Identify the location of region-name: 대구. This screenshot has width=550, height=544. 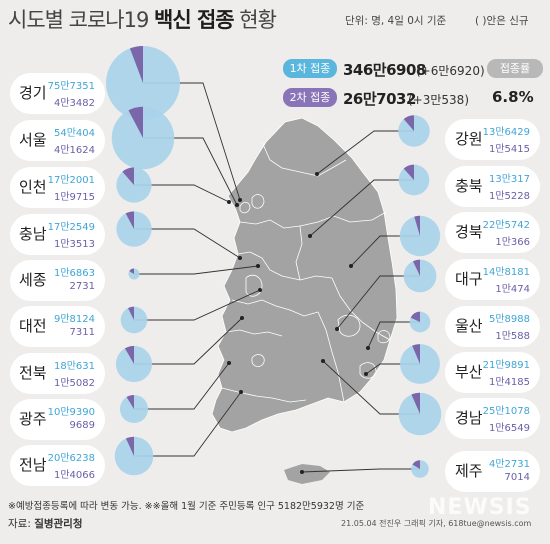
(469, 279).